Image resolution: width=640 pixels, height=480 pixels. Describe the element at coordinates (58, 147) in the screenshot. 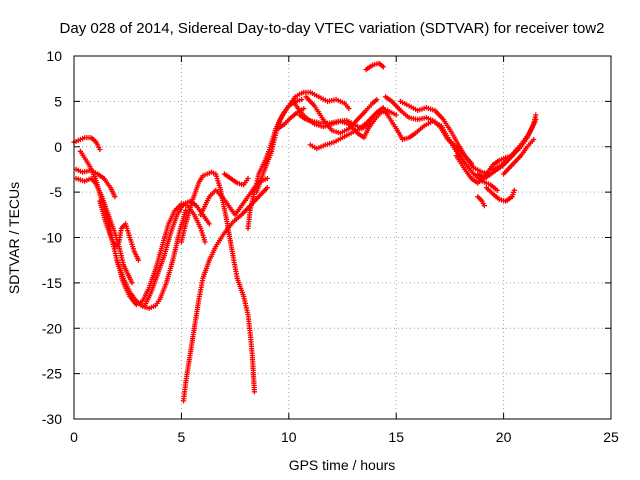

I see `y-tick-label-0: 0` at that location.